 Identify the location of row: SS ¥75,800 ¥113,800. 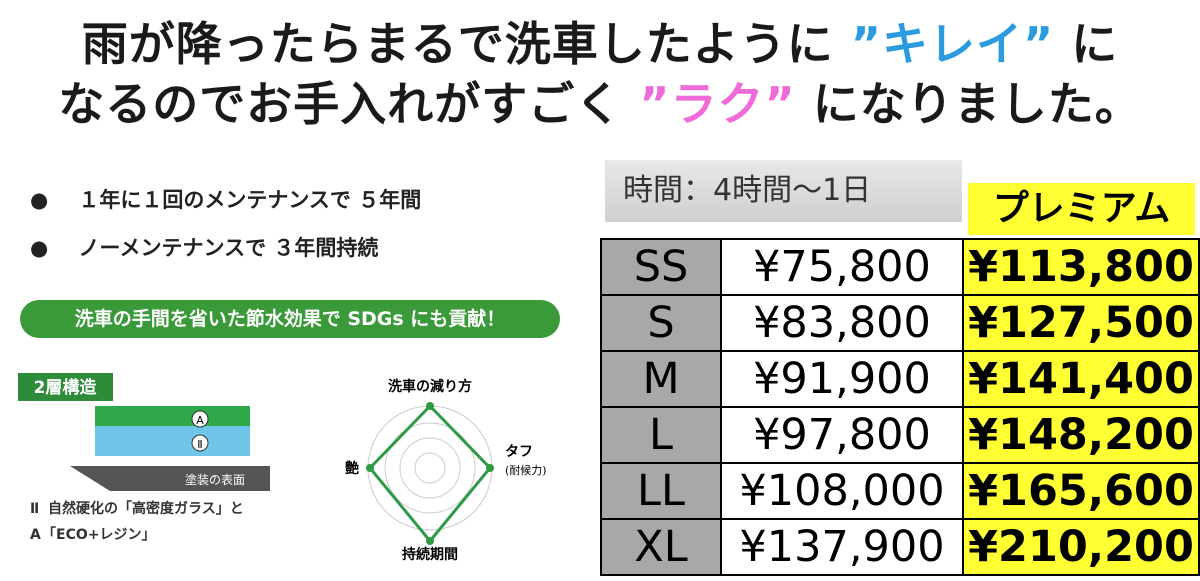
(900, 267).